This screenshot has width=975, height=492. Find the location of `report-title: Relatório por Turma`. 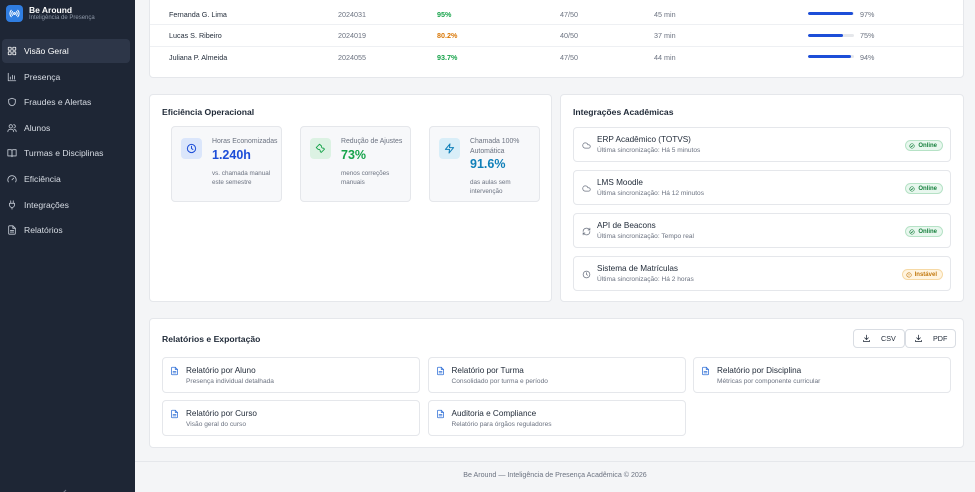

report-title: Relatório por Turma is located at coordinates (487, 370).